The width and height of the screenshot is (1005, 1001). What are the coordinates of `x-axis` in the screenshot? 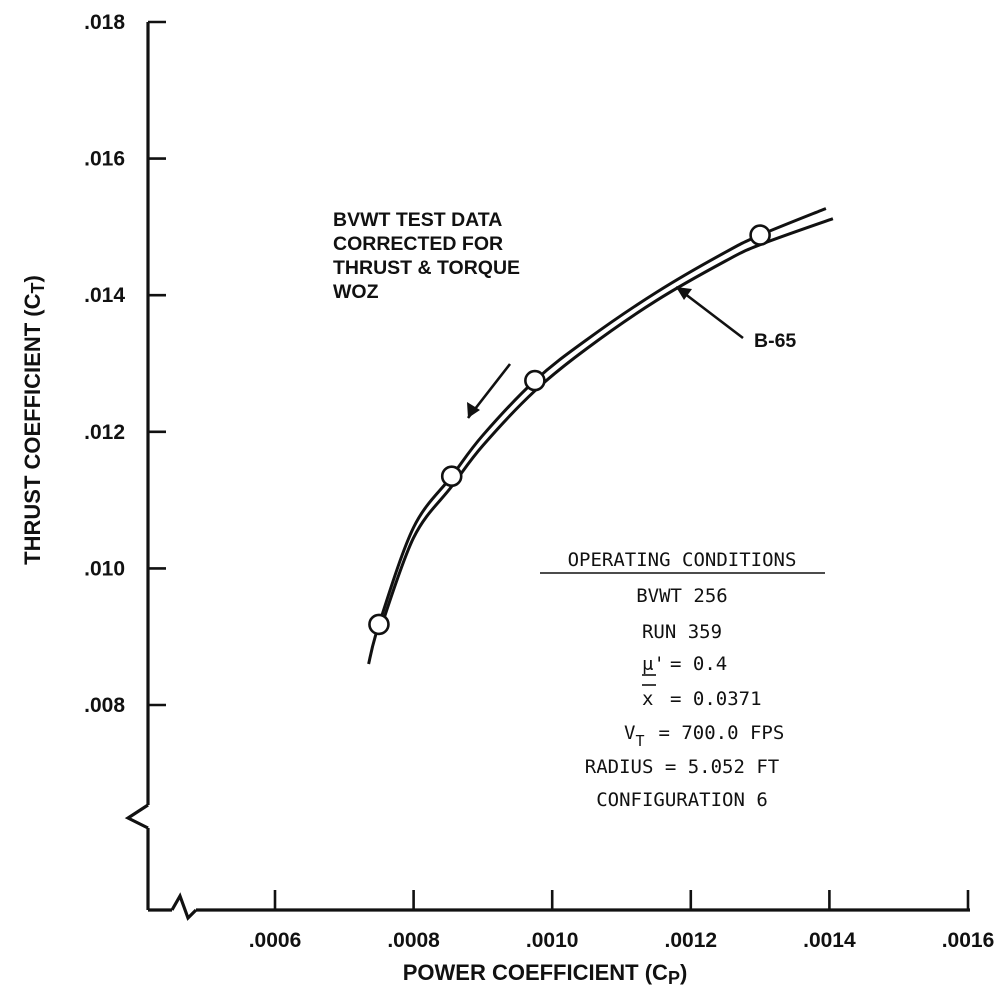 It's located at (559, 906).